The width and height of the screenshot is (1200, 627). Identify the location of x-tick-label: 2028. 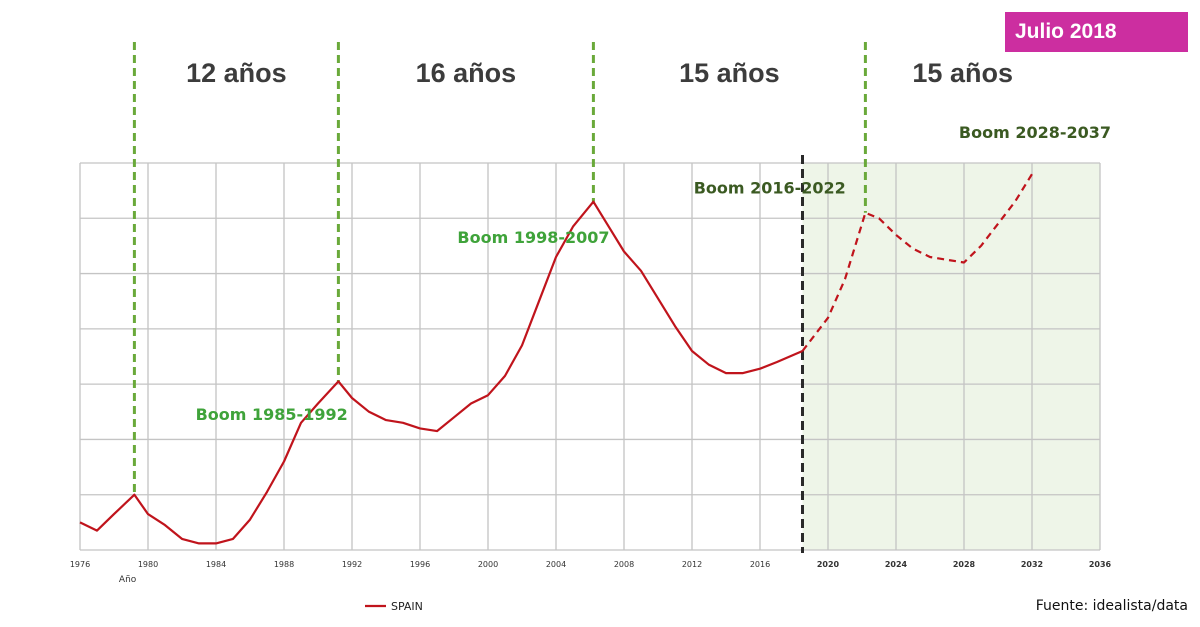
(964, 564).